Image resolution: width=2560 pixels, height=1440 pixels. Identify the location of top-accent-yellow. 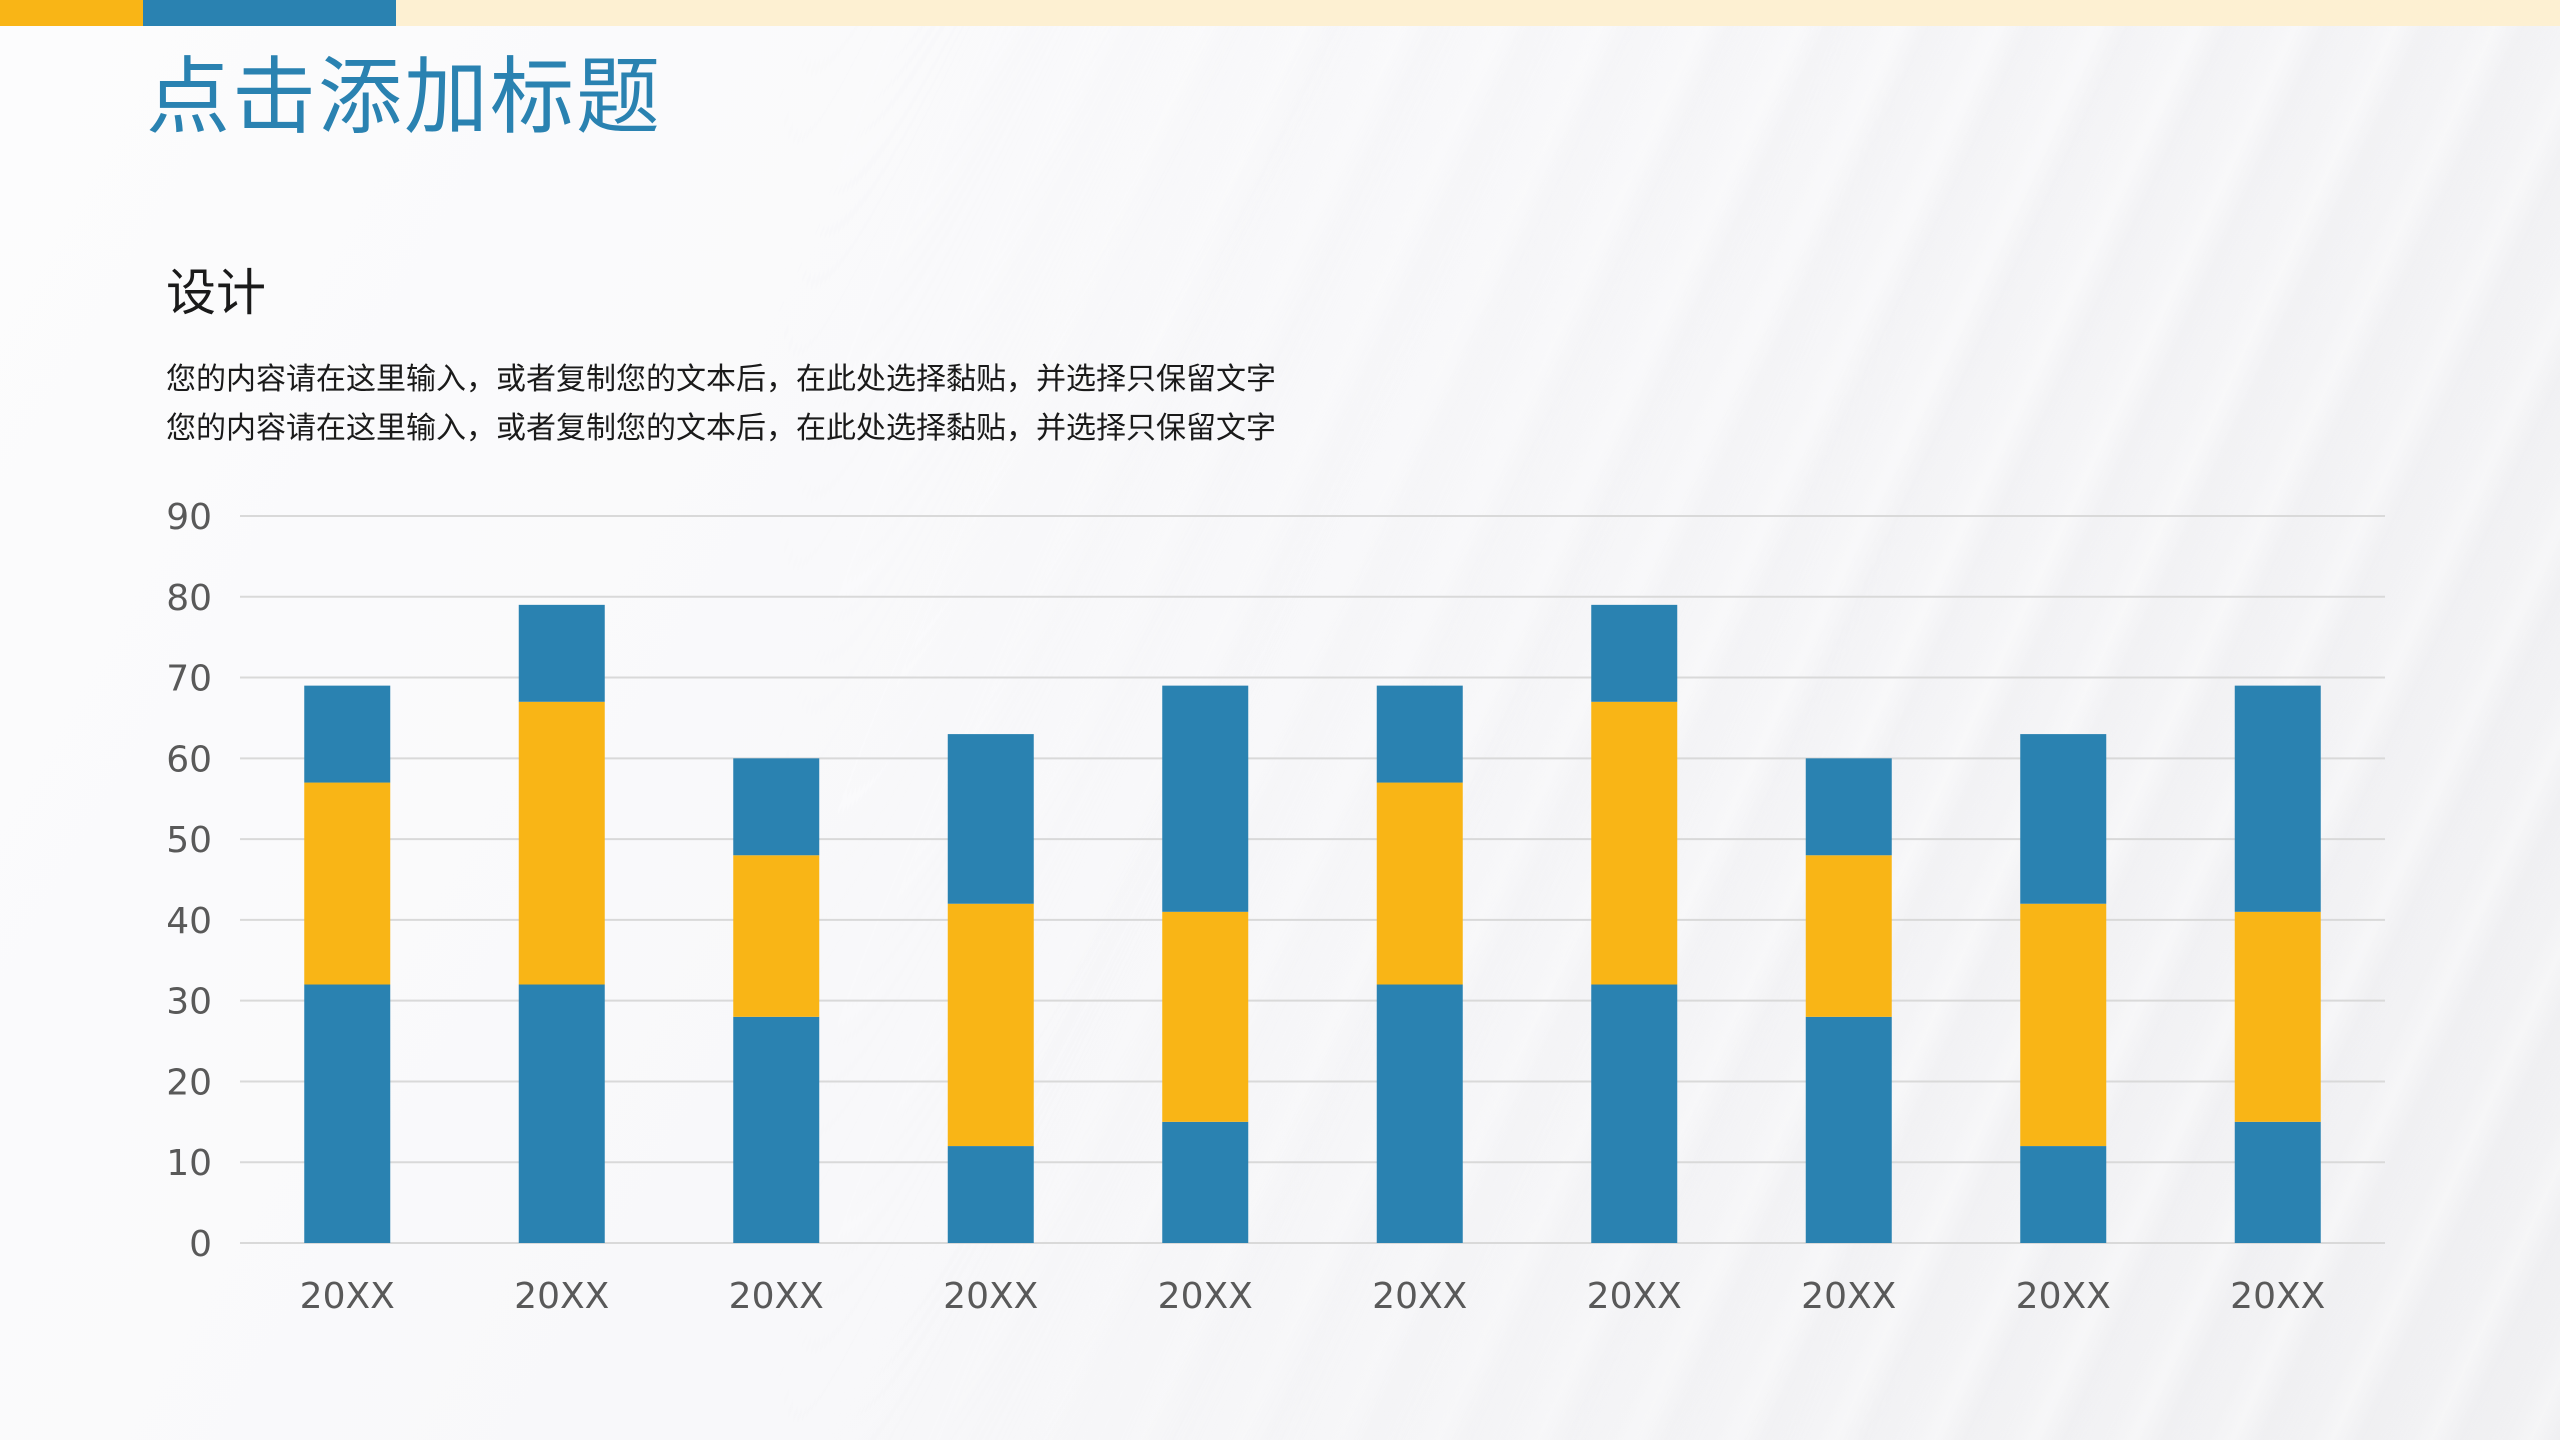
(71, 13).